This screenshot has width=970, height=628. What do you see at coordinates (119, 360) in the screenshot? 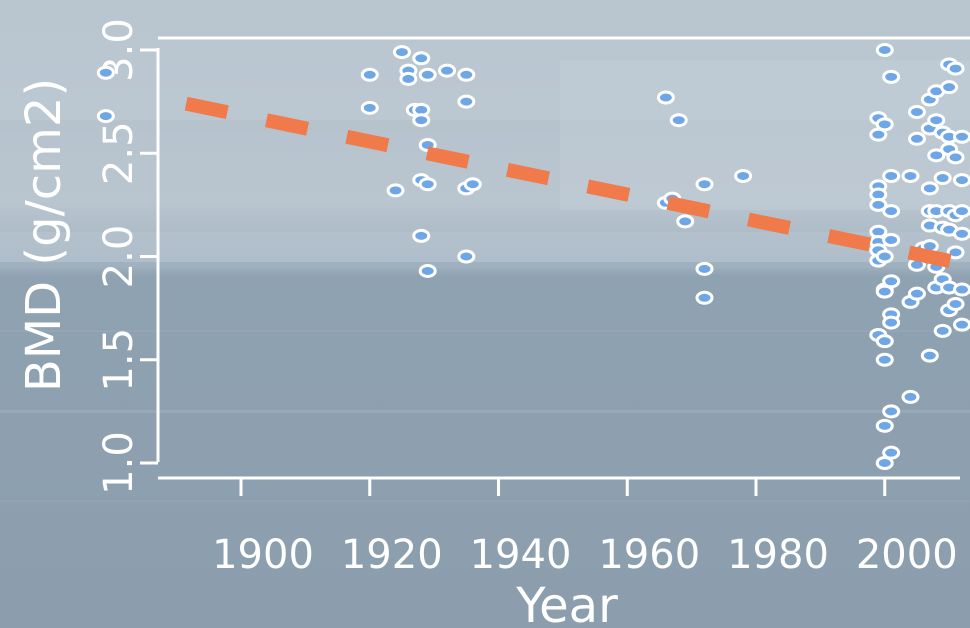
I see `y-tick-label: 1.5` at bounding box center [119, 360].